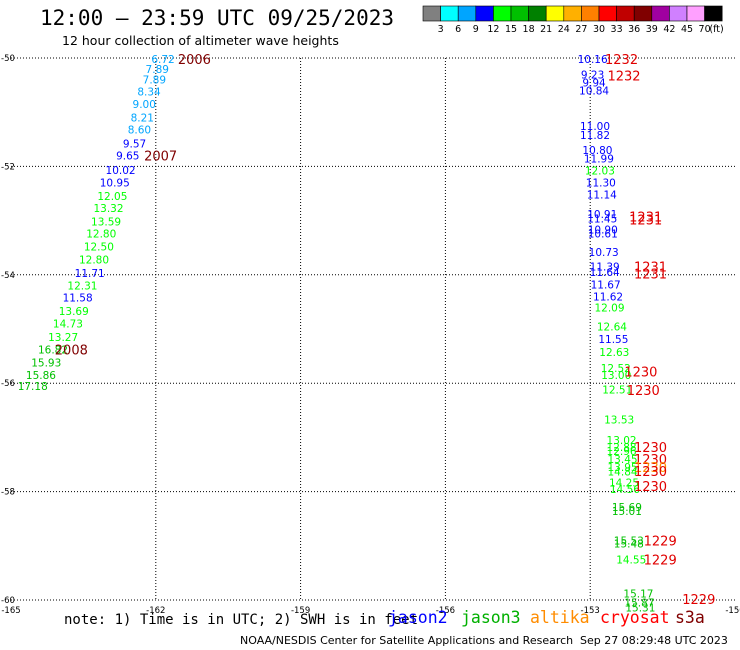 Image resolution: width=740 pixels, height=650 pixels. Describe the element at coordinates (629, 545) in the screenshot. I see `wave-height-label: 15.48` at that location.